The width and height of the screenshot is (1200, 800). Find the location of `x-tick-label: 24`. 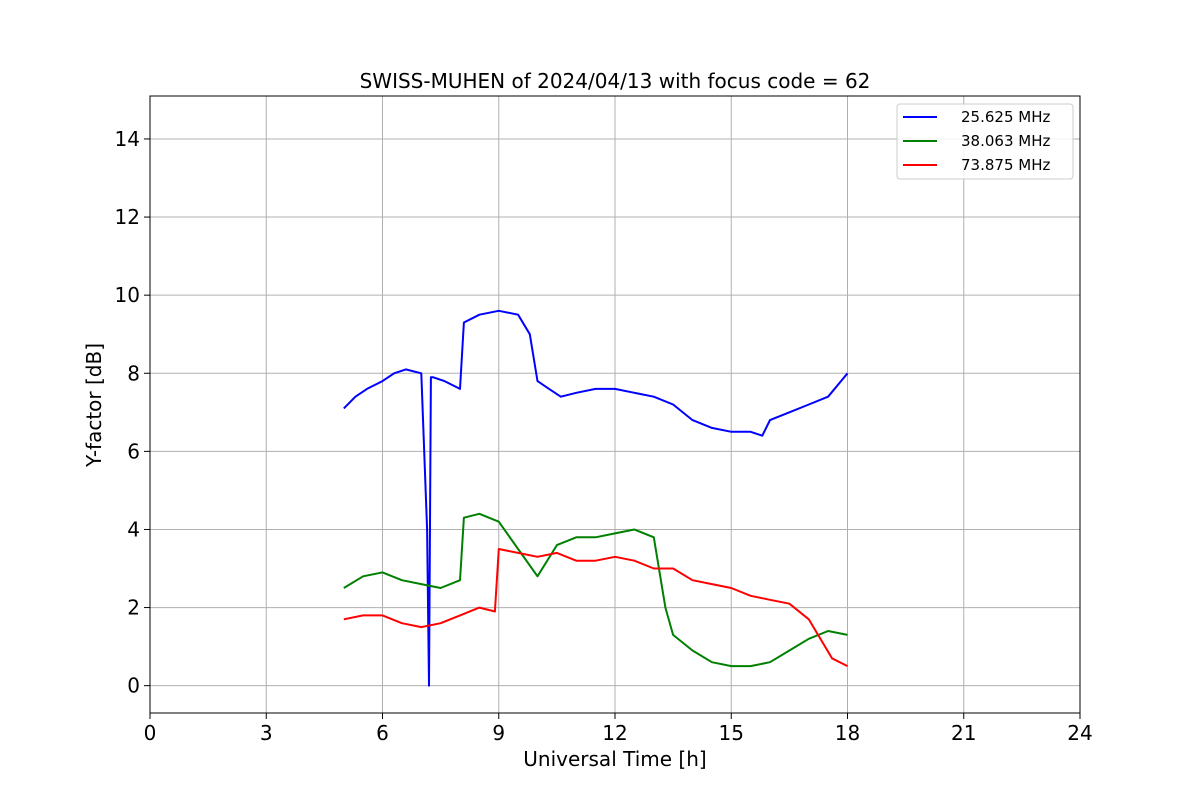

x-tick-label: 24 is located at coordinates (1079, 733).